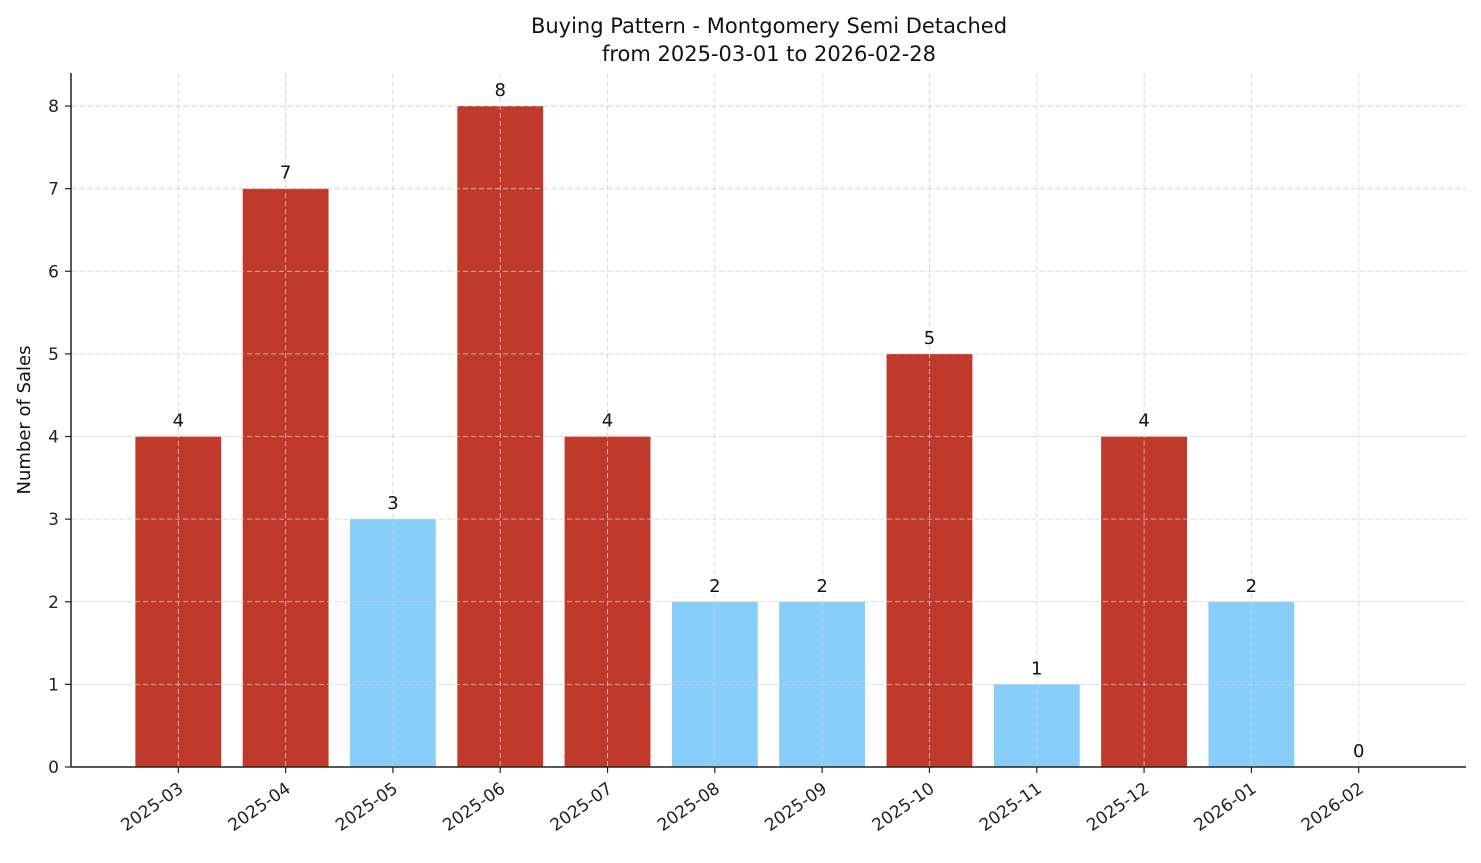  I want to click on y-tick-label-6: 6, so click(53, 272).